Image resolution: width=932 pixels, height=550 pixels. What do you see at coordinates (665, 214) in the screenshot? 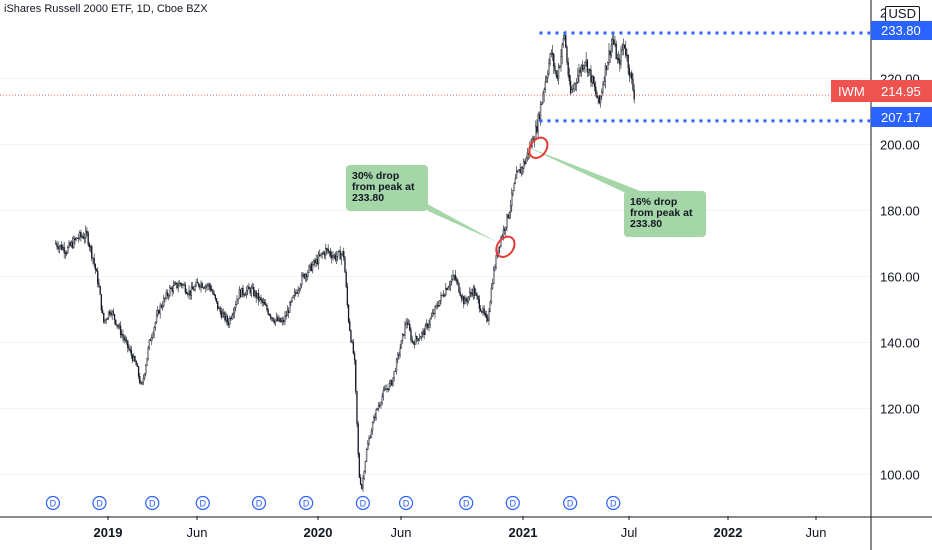
I see `annotation-note-16pct: 16% drop from peak at 233.80` at bounding box center [665, 214].